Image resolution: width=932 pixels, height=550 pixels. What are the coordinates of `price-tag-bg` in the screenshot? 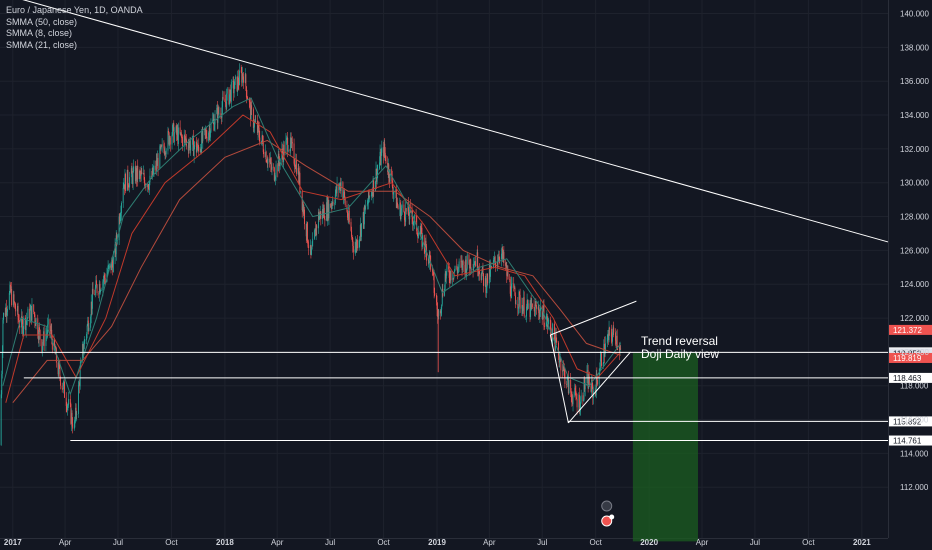 It's located at (910, 357).